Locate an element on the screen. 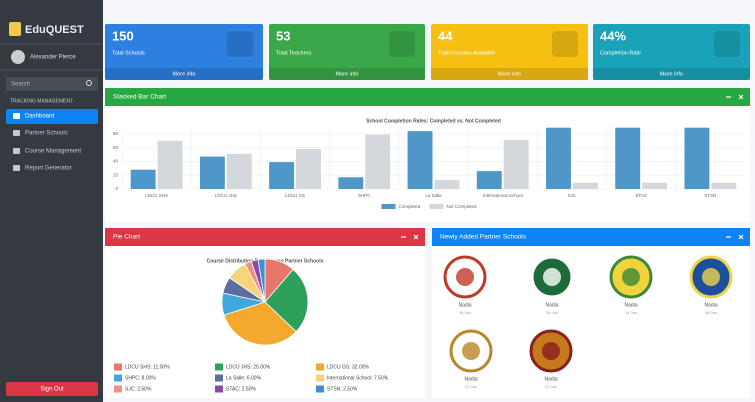  legend-label: International School: 7.50% is located at coordinates (358, 378).